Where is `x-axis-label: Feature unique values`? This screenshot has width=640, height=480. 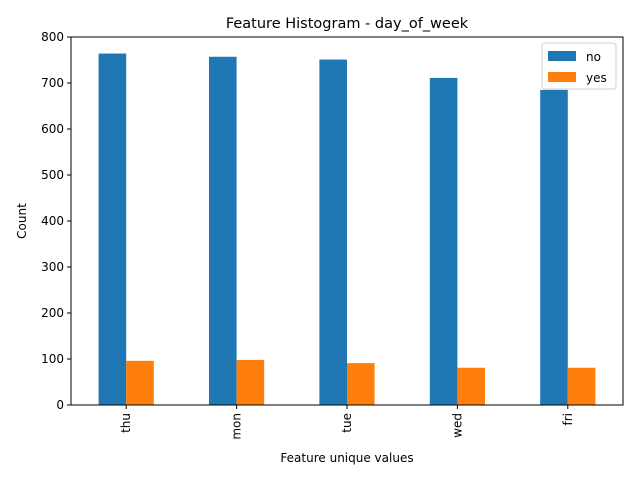
x-axis-label: Feature unique values is located at coordinates (346, 458).